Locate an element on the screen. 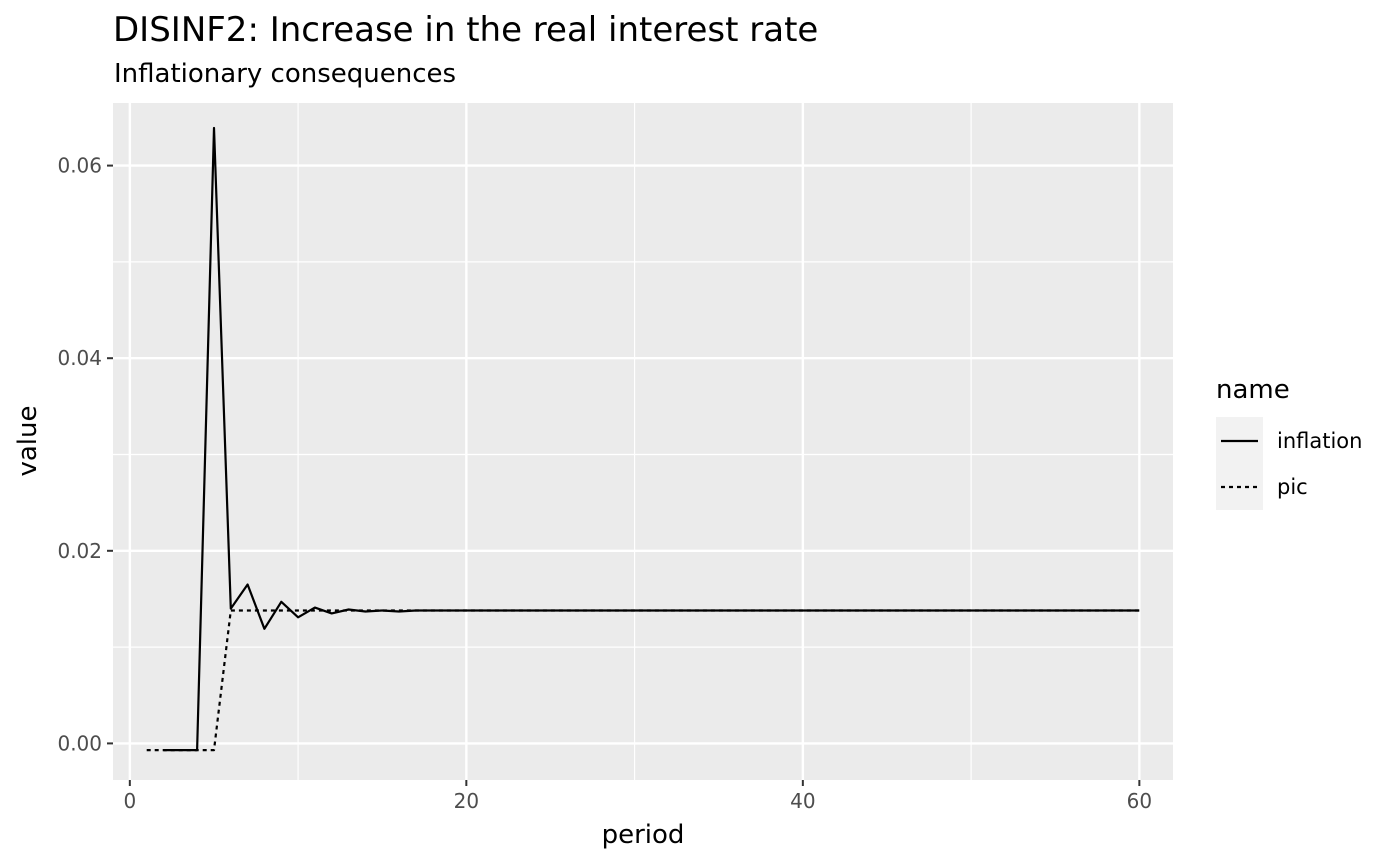 The height and width of the screenshot is (865, 1400). series-line-pic is located at coordinates (643, 680).